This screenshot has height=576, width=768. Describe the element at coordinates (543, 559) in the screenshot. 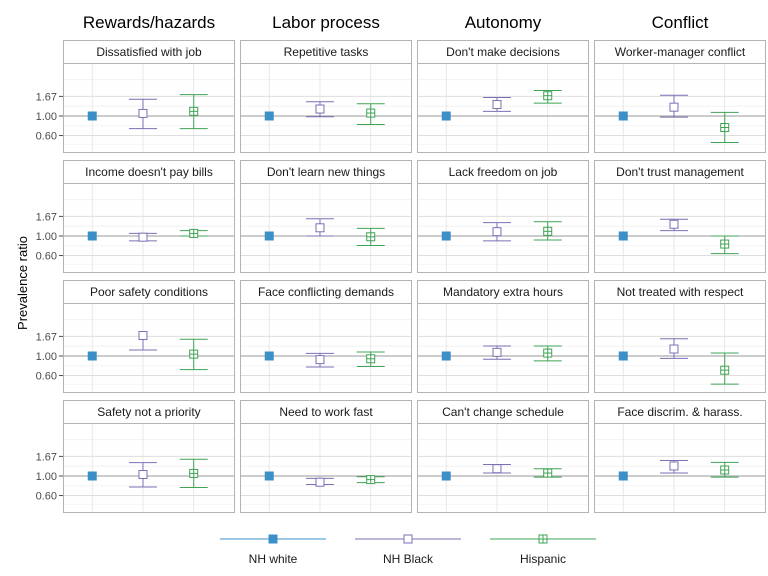

I see `legend-label: Hispanic` at that location.